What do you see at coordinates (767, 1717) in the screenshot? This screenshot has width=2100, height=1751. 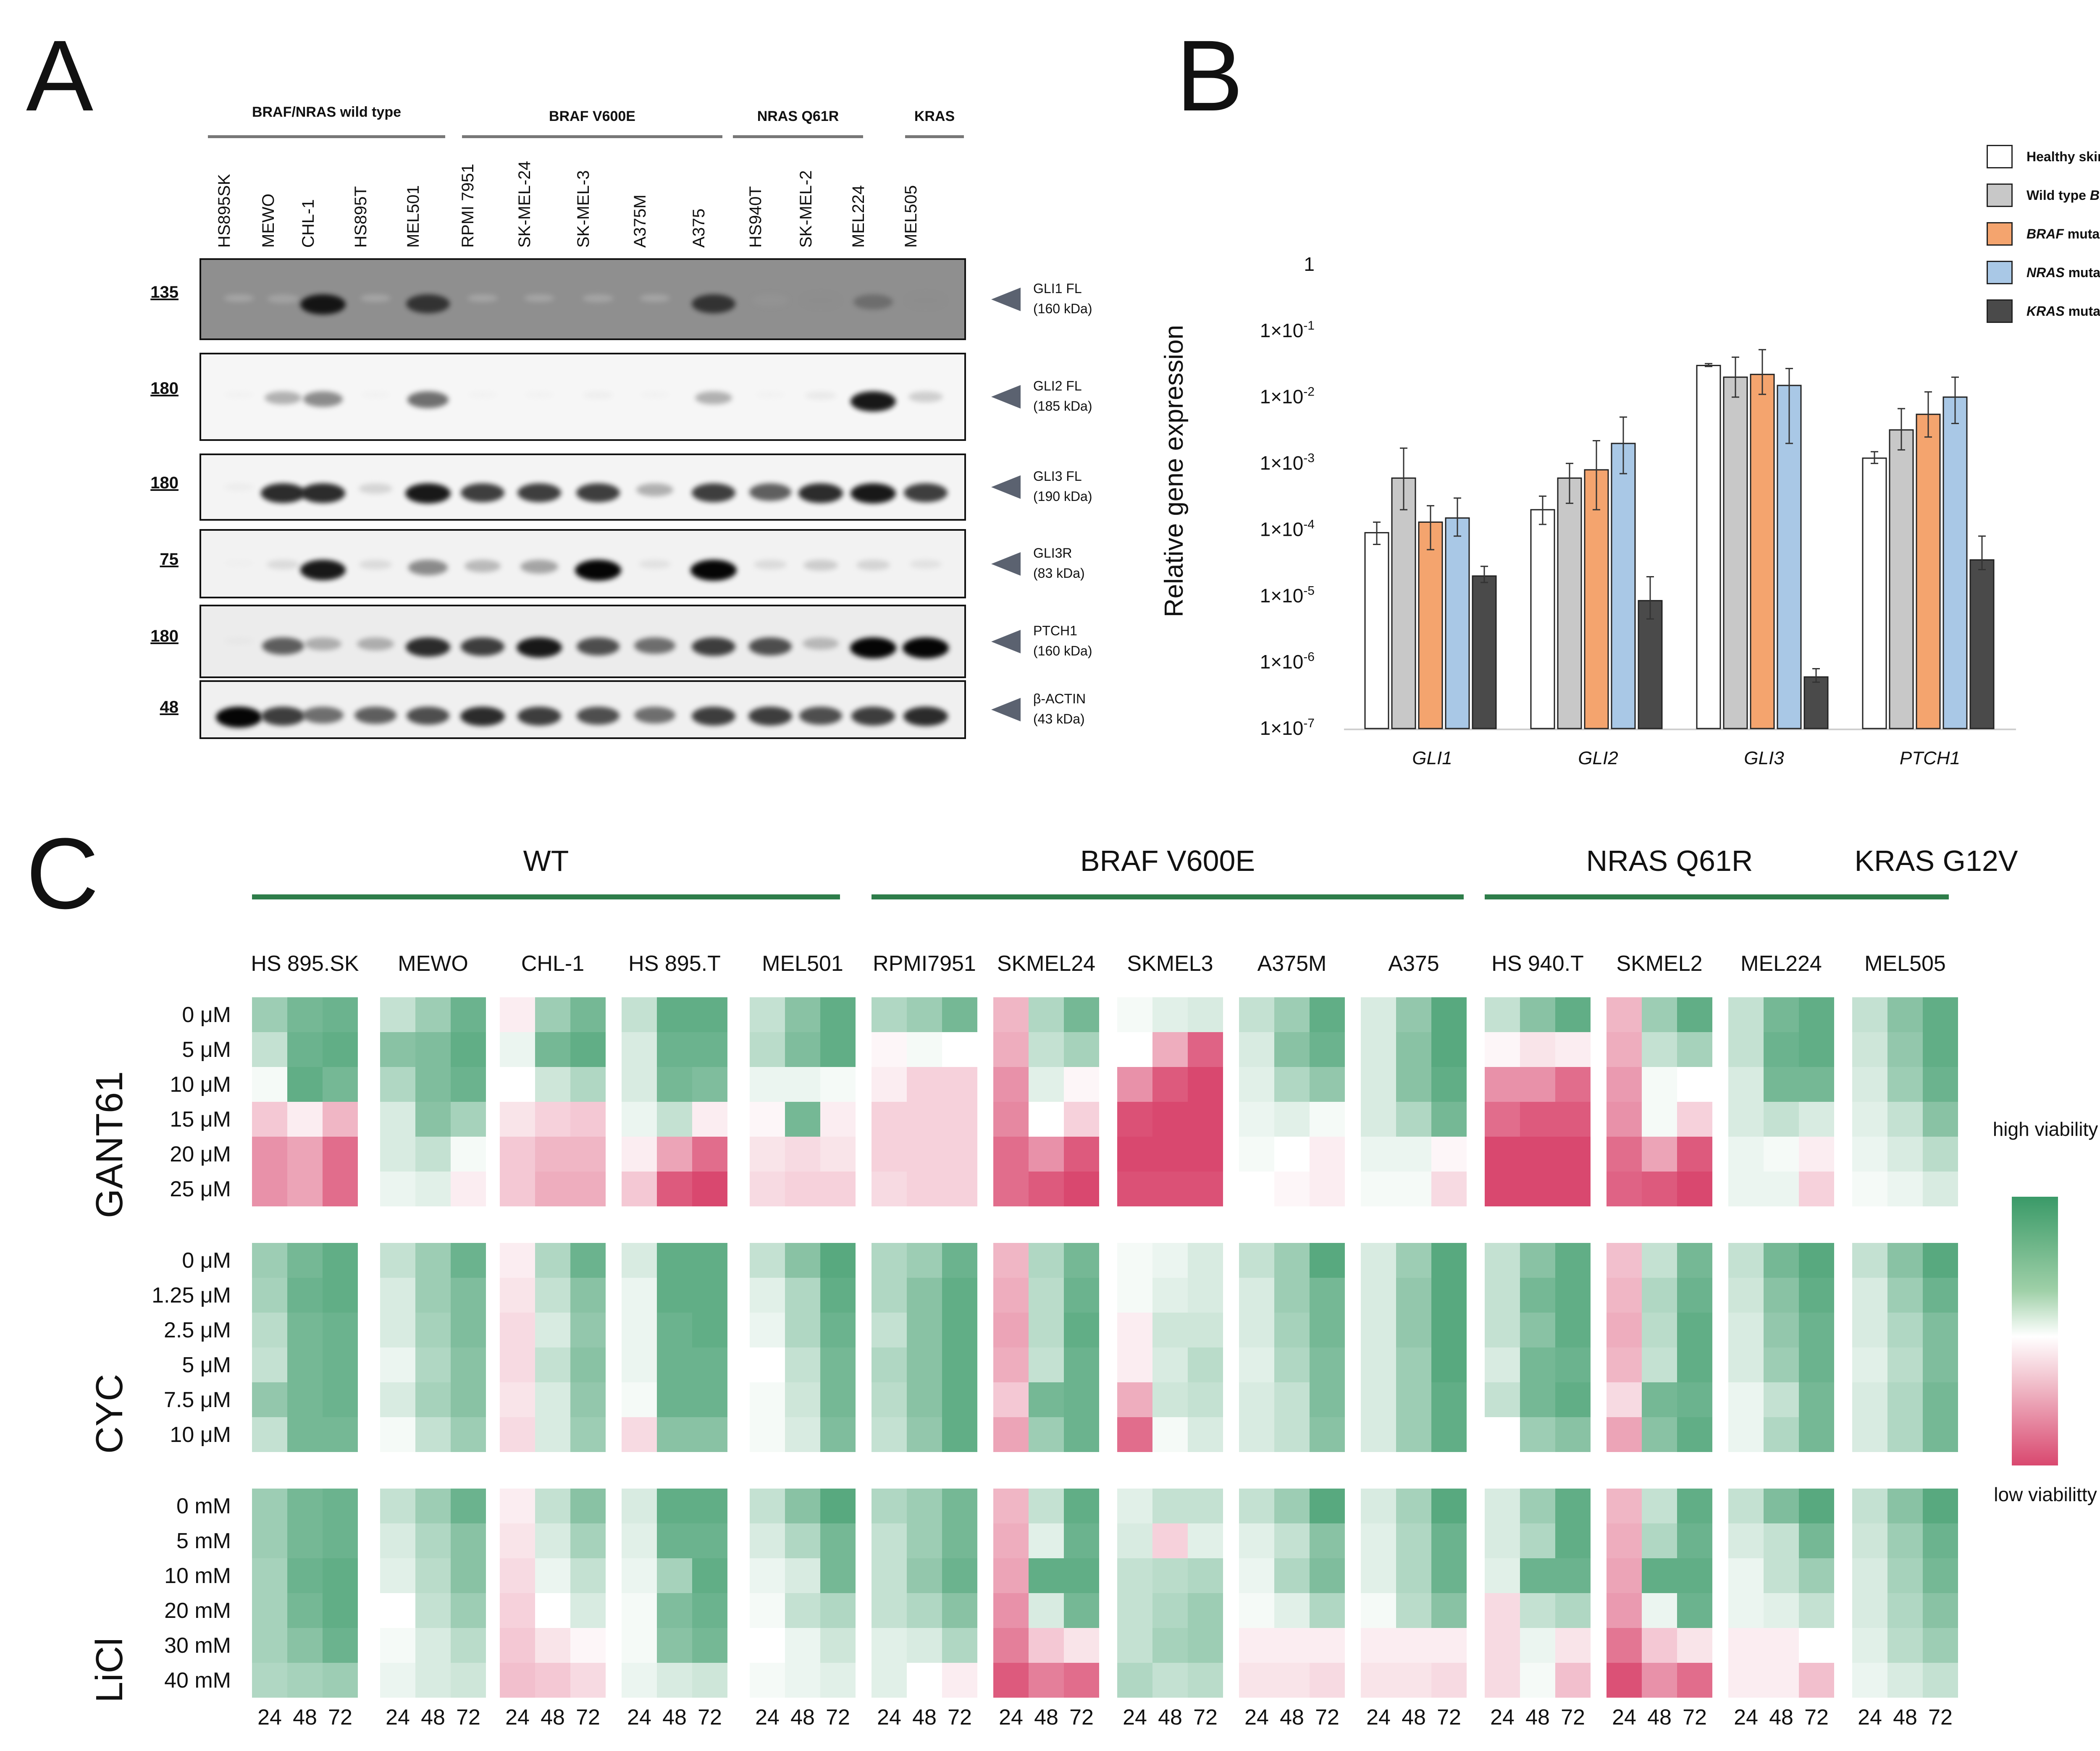 I see `time-label: 24` at bounding box center [767, 1717].